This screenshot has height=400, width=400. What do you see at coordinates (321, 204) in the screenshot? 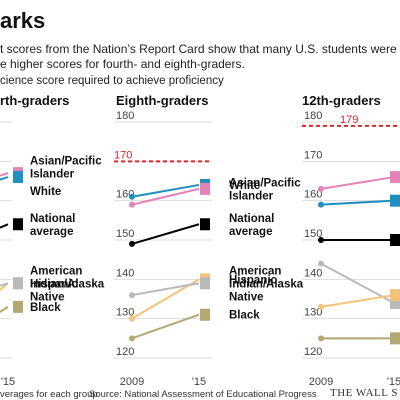
I see `12th-graders-white-point-2009` at bounding box center [321, 204].